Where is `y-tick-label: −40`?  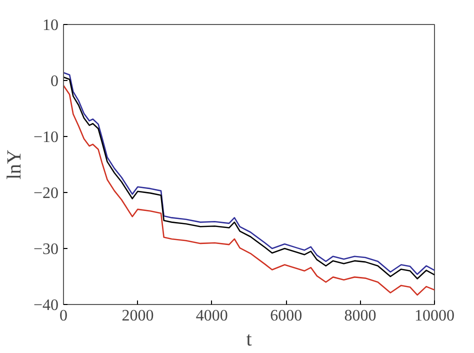 y-tick-label: −40 is located at coordinates (46, 305).